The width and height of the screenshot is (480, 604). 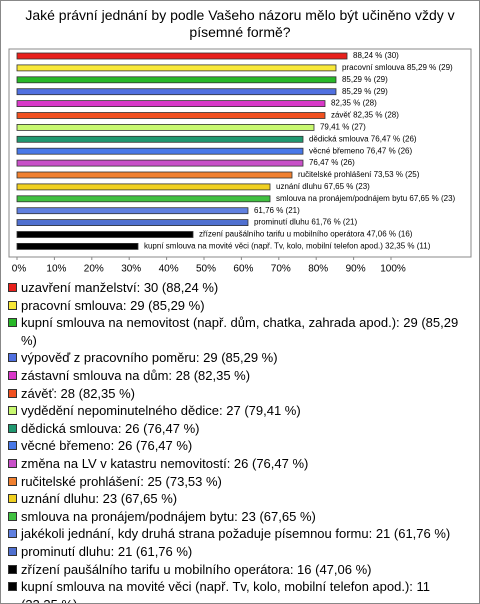 What do you see at coordinates (277, 210) in the screenshot?
I see `value-label: 61,76 % (21)` at bounding box center [277, 210].